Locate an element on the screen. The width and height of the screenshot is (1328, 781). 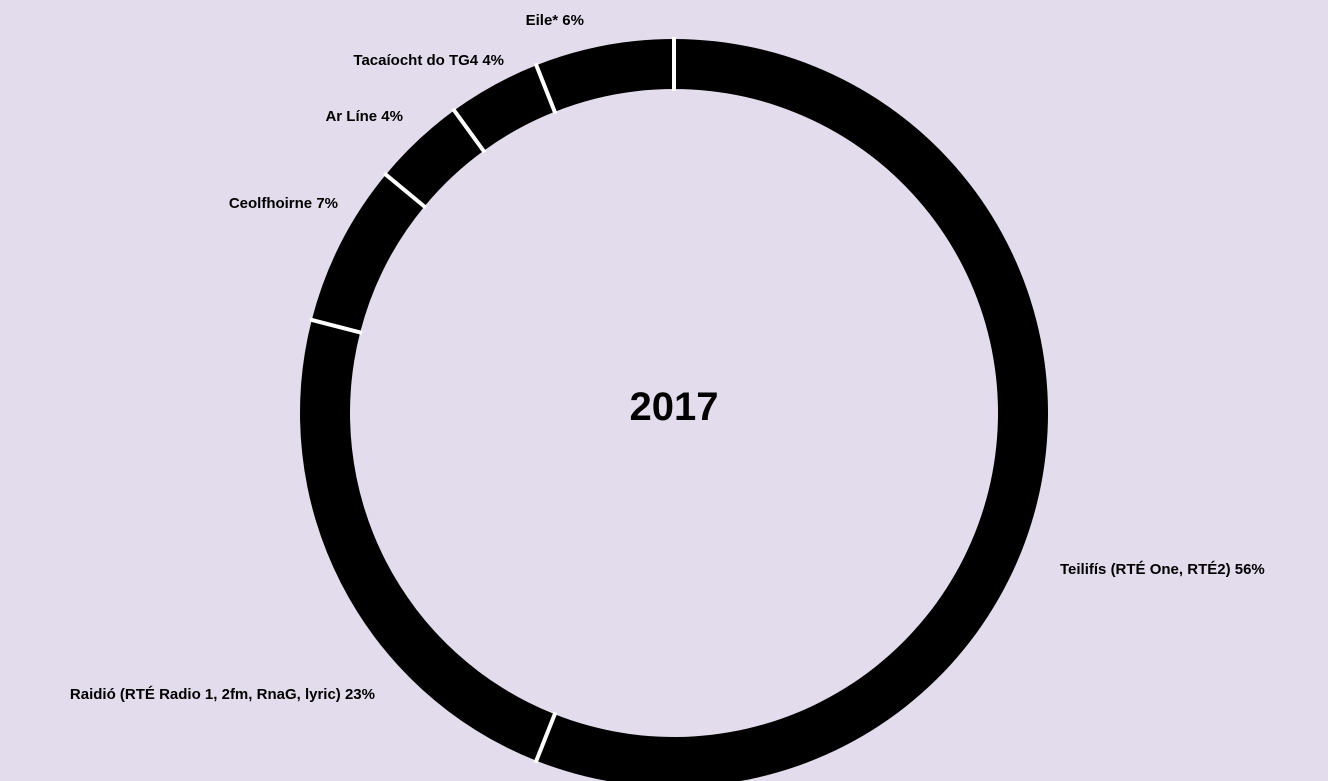
slice-label: Ar Líne 4% is located at coordinates (364, 116).